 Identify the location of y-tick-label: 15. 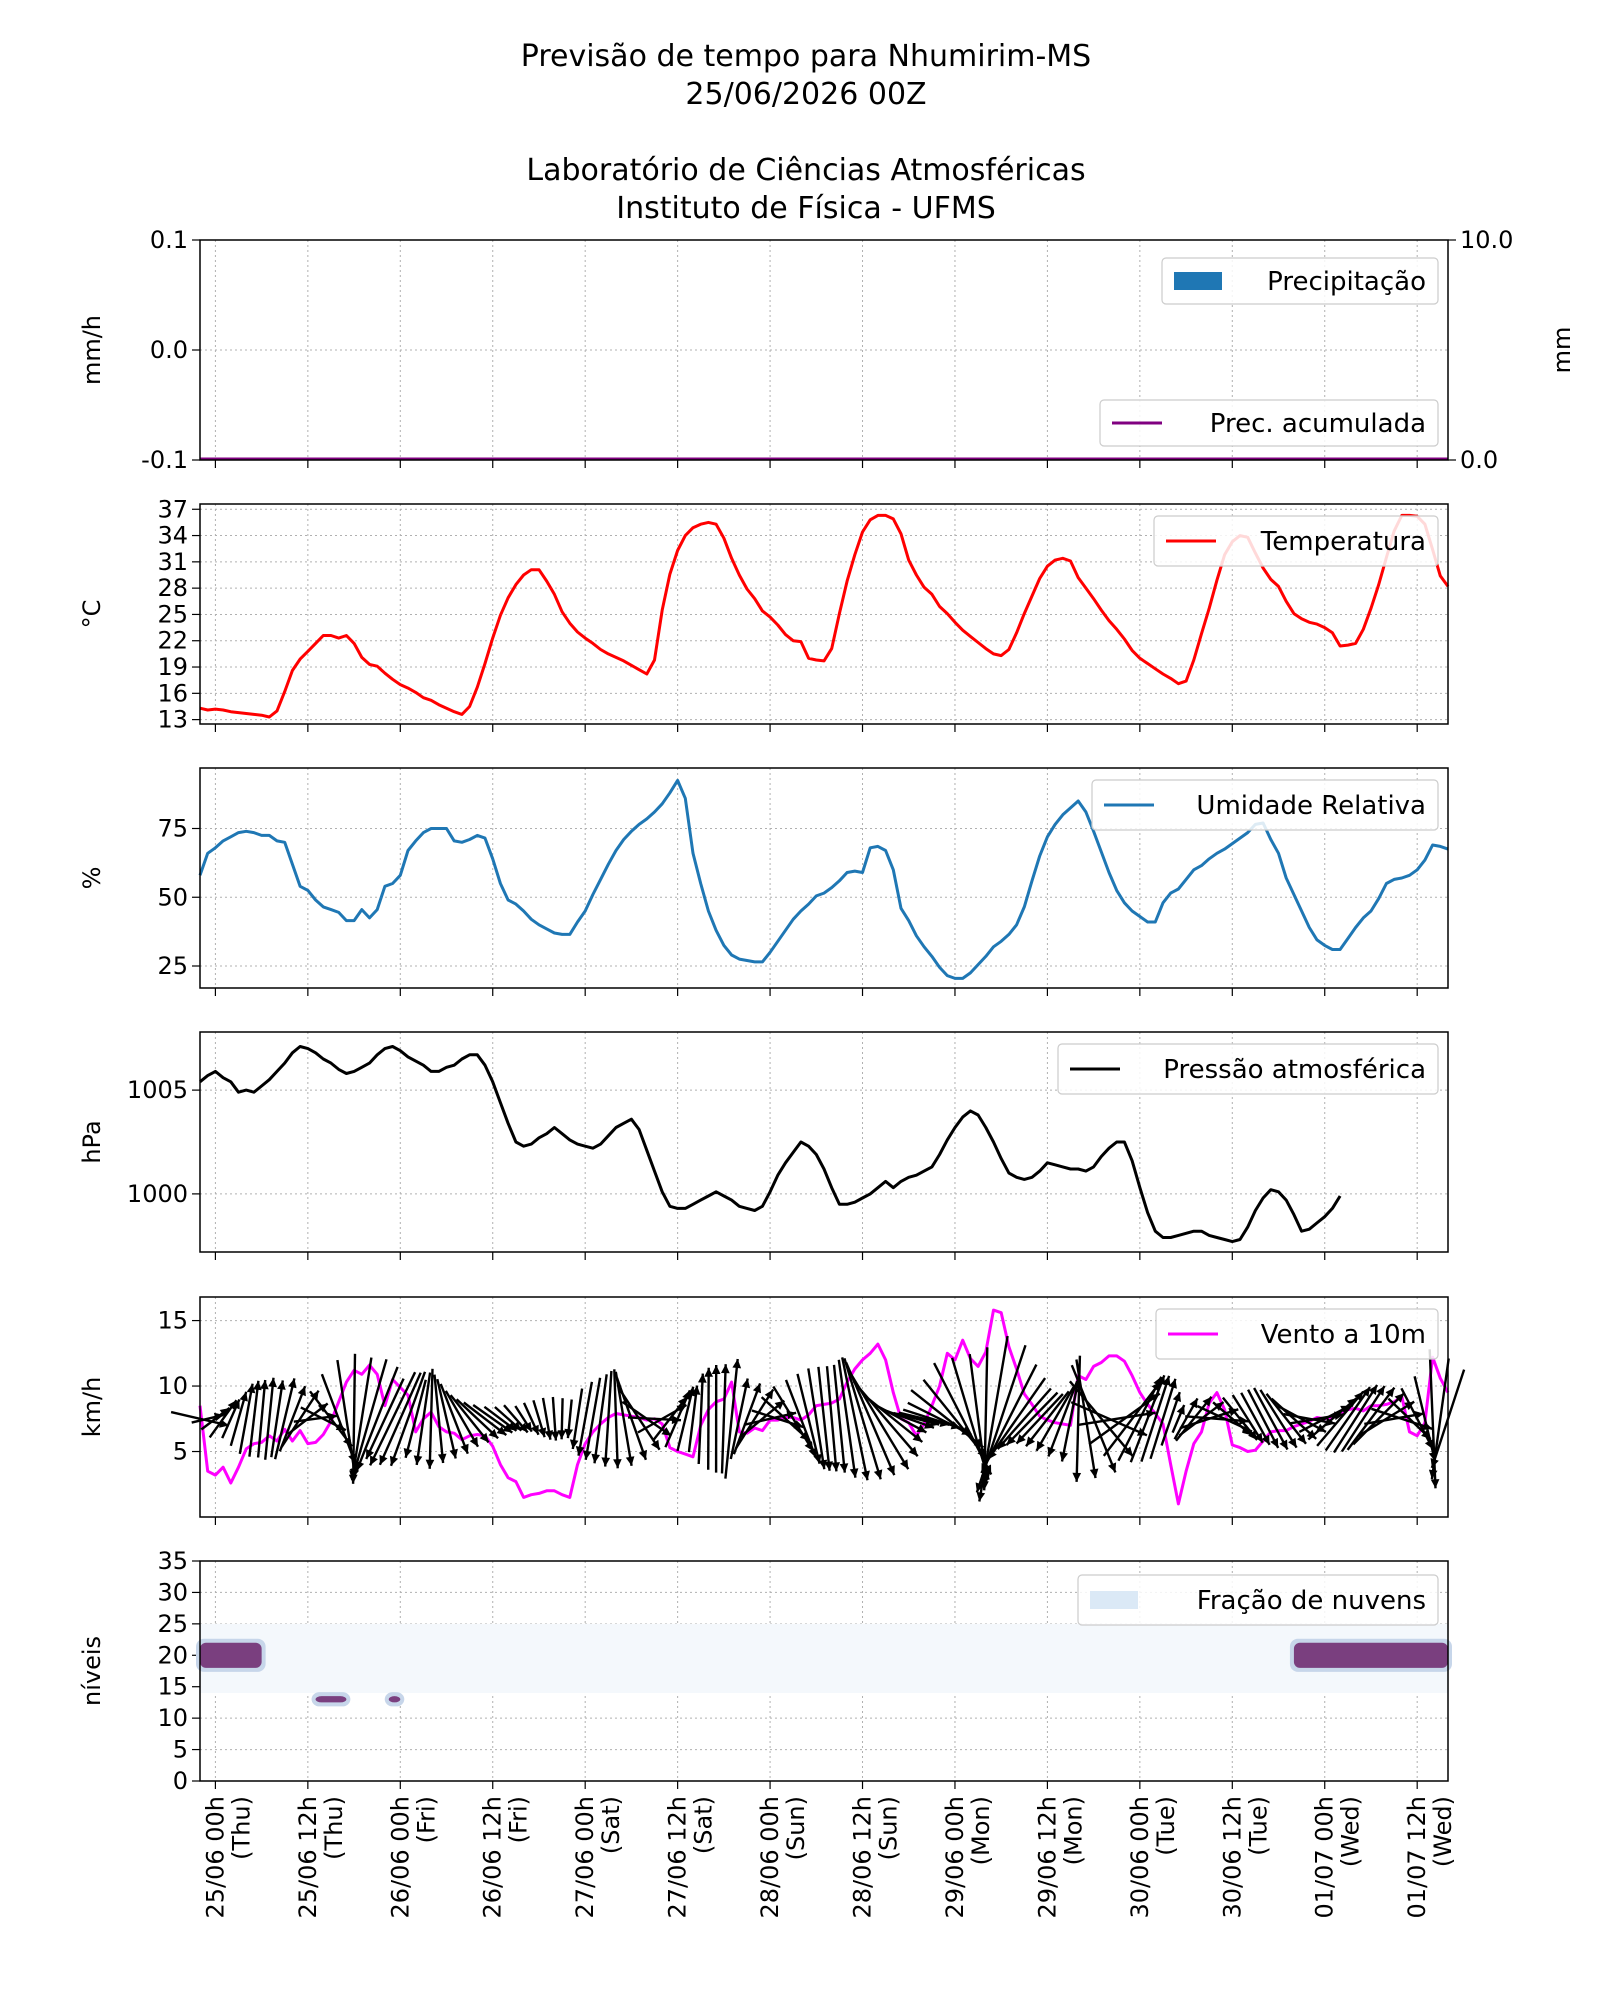
(172, 1321).